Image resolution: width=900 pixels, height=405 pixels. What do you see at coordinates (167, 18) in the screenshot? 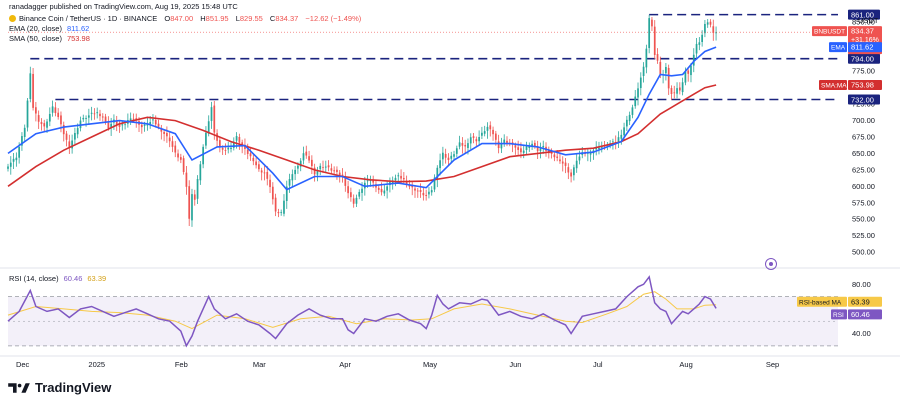
I see `open-label: O` at bounding box center [167, 18].